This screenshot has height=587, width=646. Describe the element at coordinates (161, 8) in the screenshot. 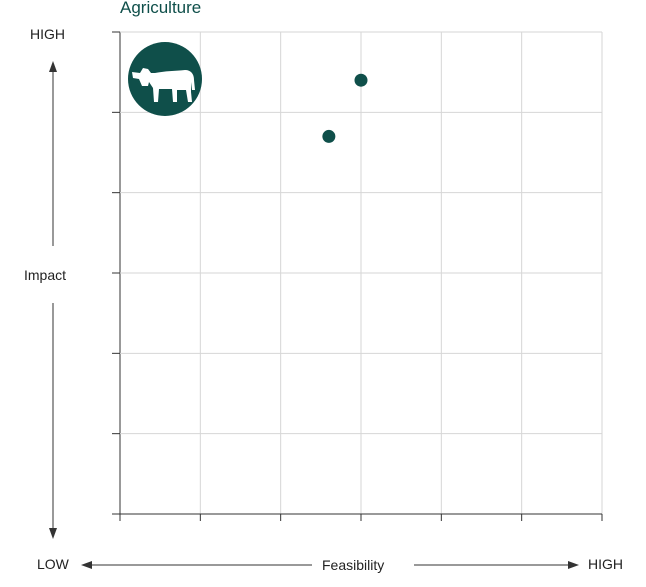

I see `chart-title: Agriculture` at that location.